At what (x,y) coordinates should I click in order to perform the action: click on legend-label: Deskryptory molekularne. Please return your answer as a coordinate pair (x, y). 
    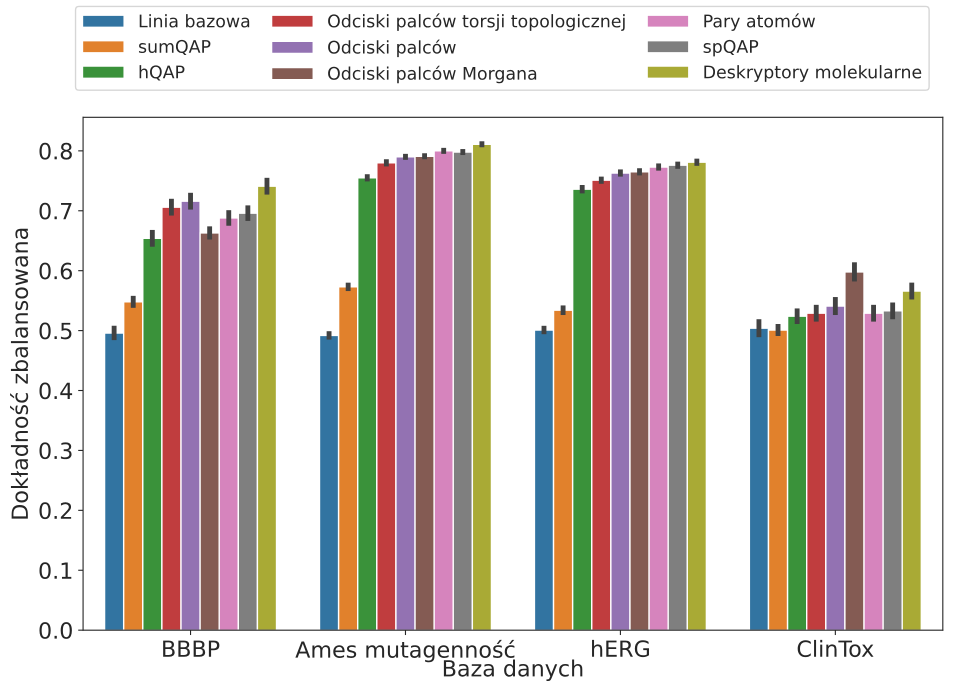
    Looking at the image, I should click on (813, 73).